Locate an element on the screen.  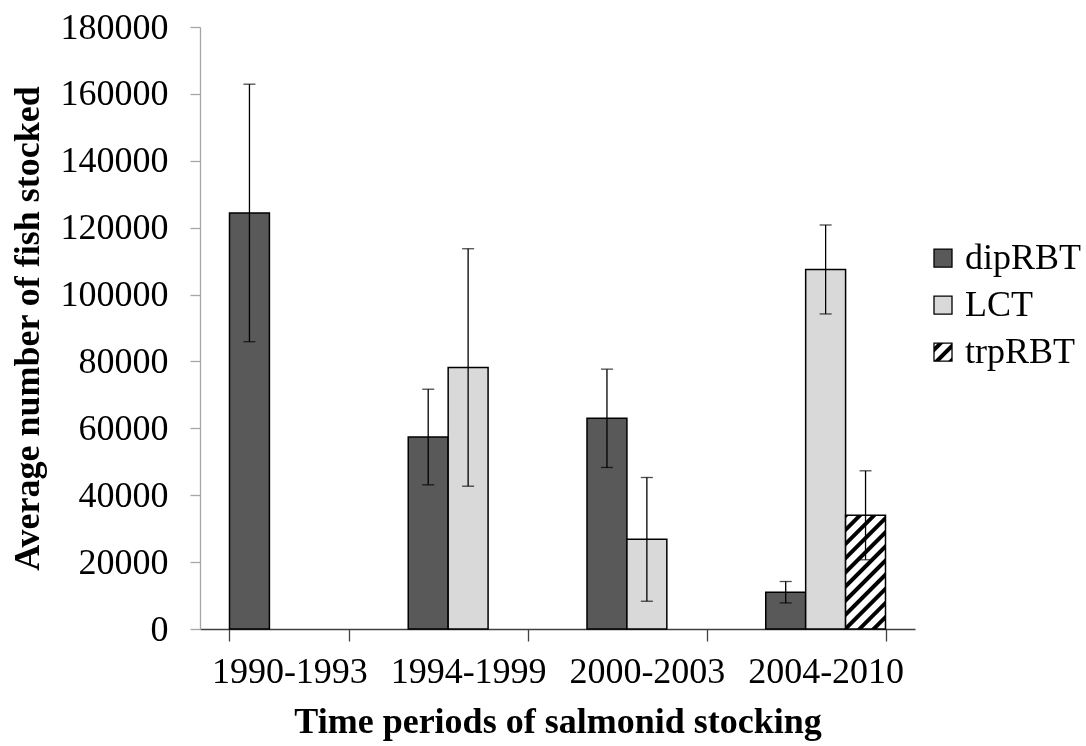
legend-label: trpRBT is located at coordinates (1020, 351).